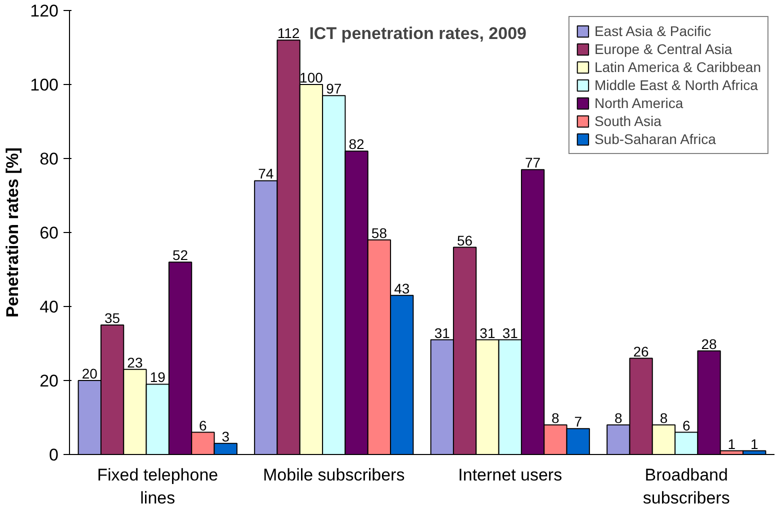 This screenshot has width=779, height=510. What do you see at coordinates (379, 232) in the screenshot?
I see `data-label: 58` at bounding box center [379, 232].